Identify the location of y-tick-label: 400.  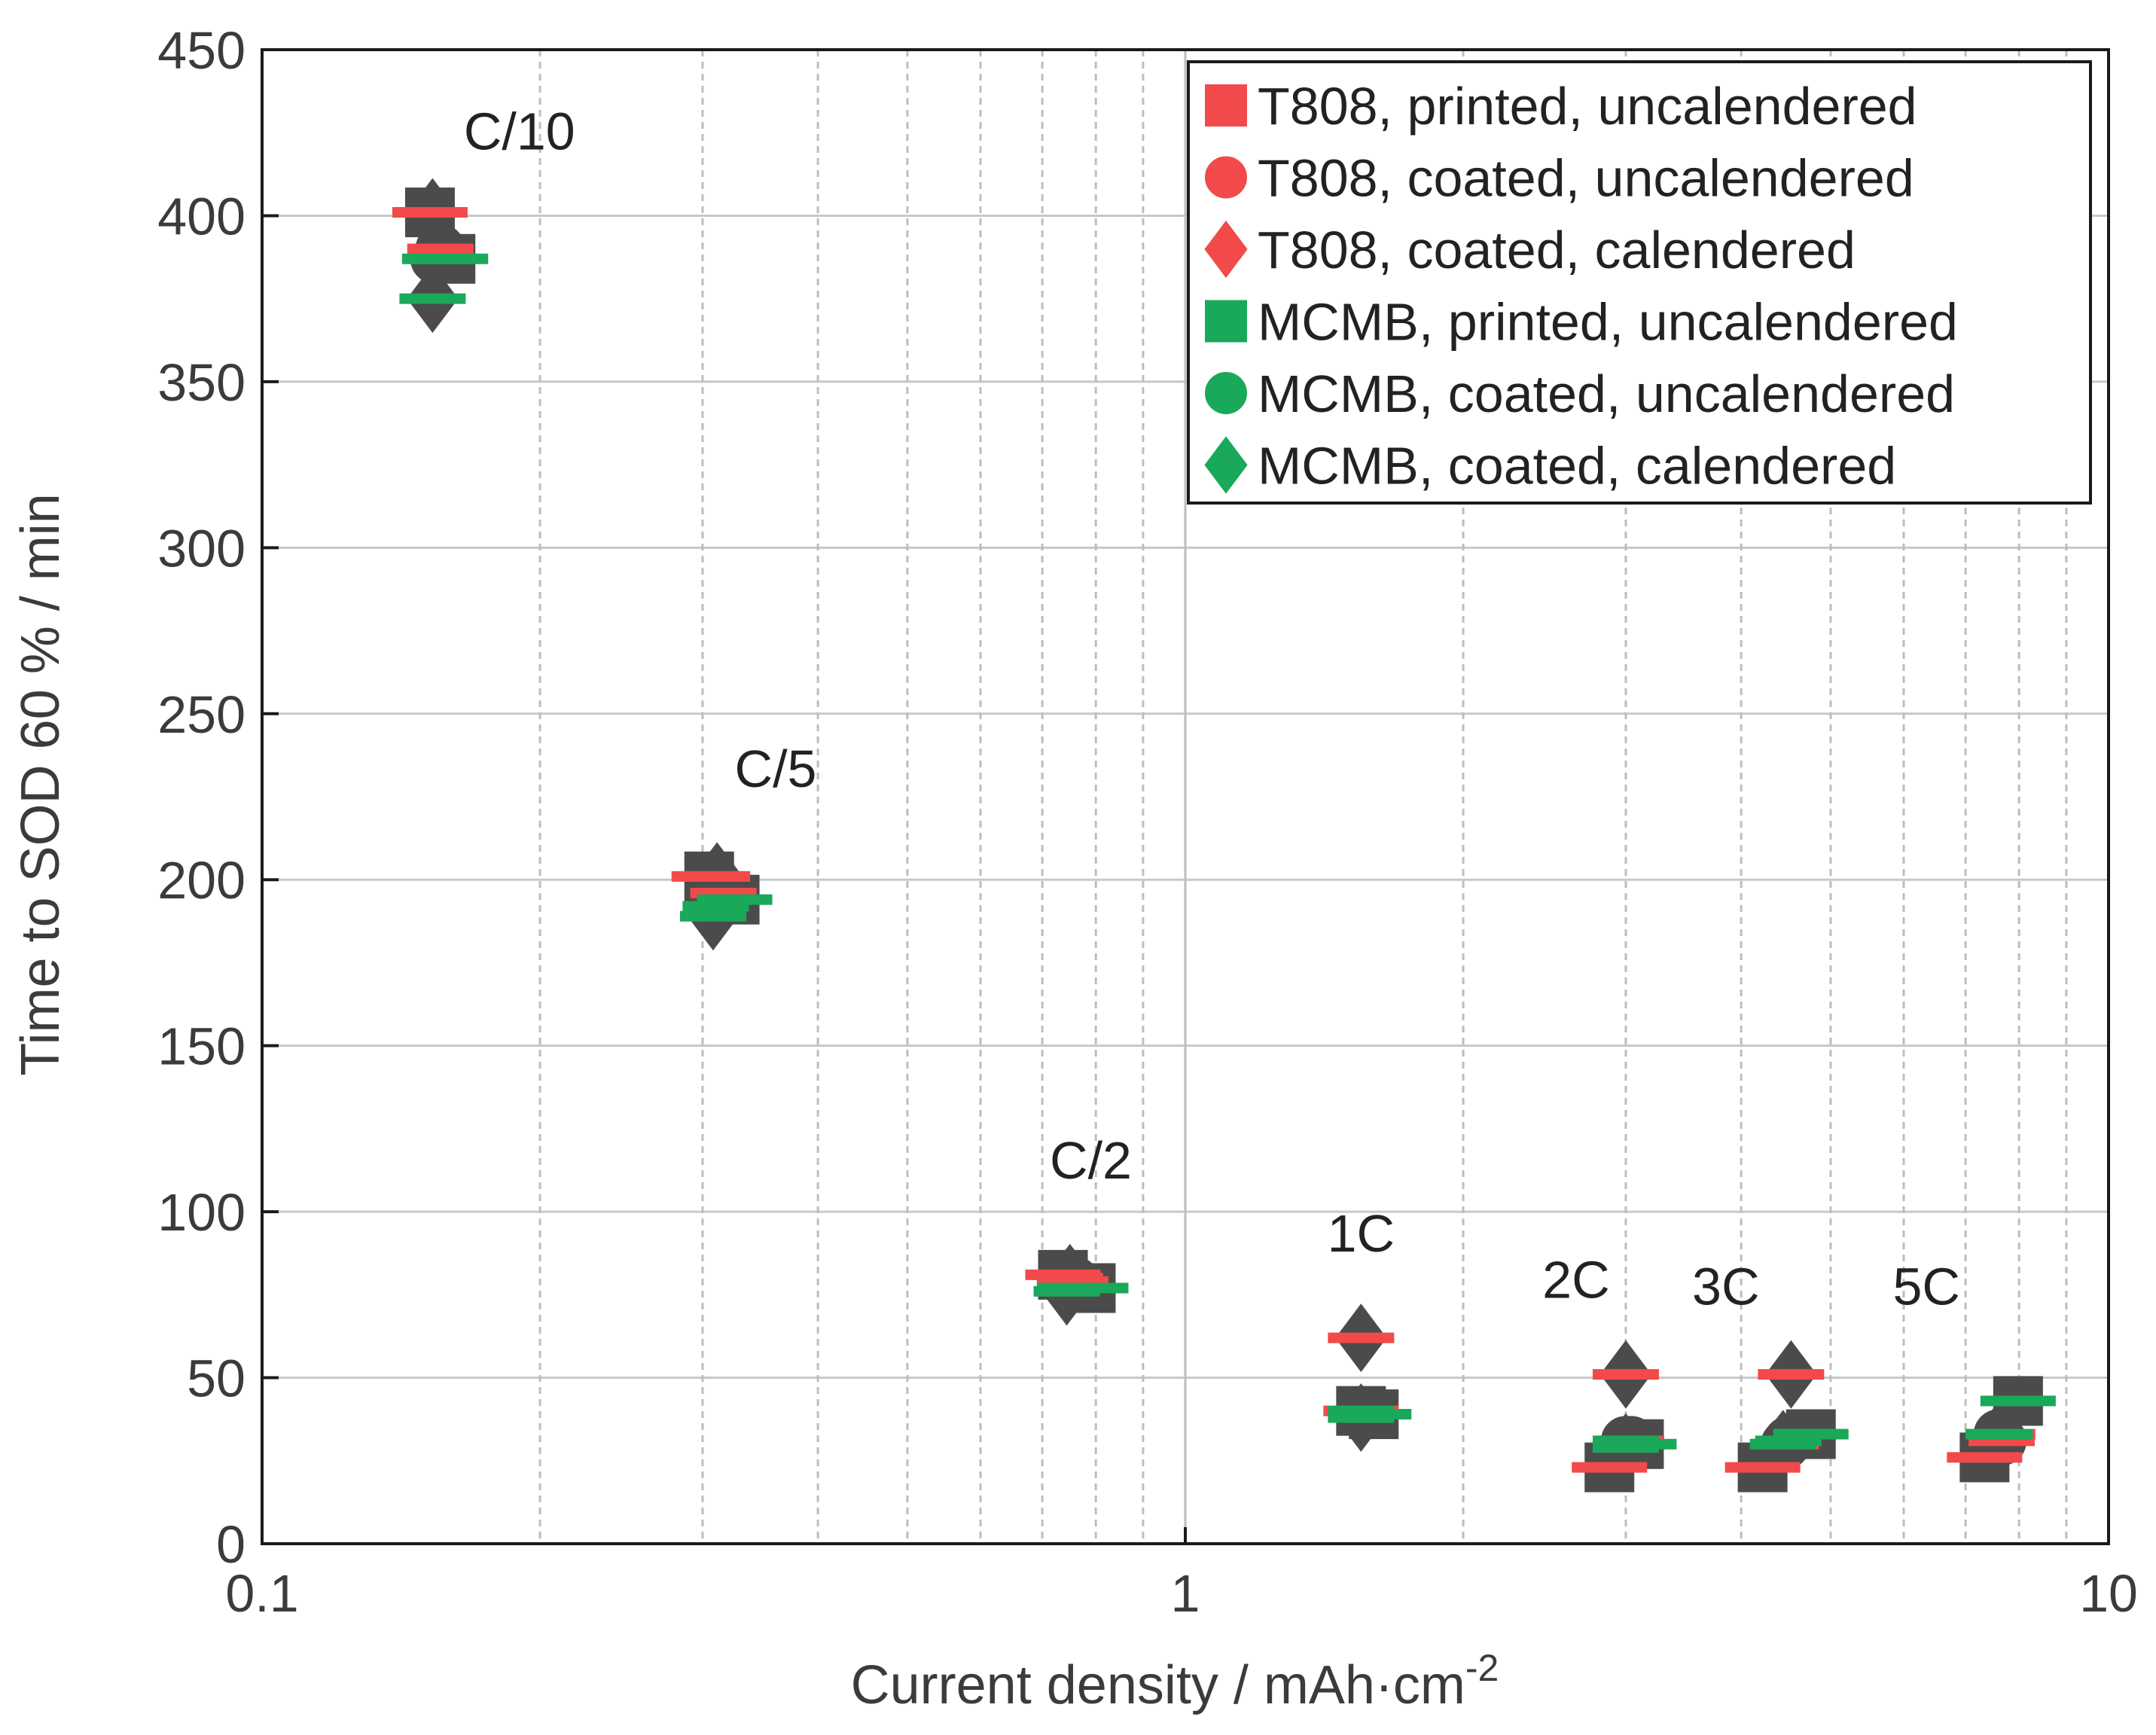
(201, 216).